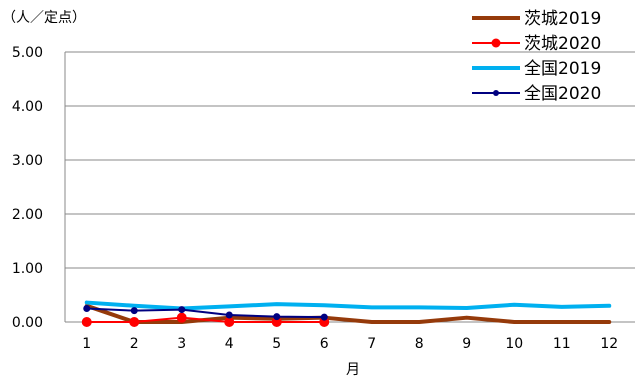 The width and height of the screenshot is (635, 382). I want to click on y-tick-label: 4.00, so click(27, 107).